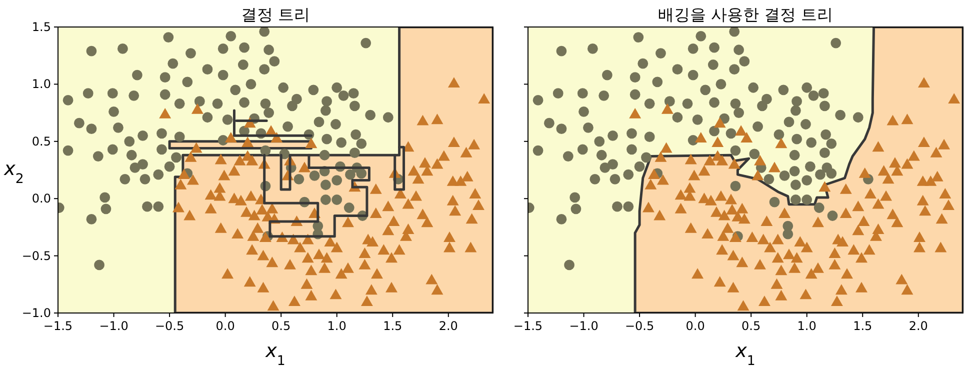 This screenshot has height=368, width=972. Describe the element at coordinates (36, 255) in the screenshot. I see `y-tick-label: −0.5` at that location.